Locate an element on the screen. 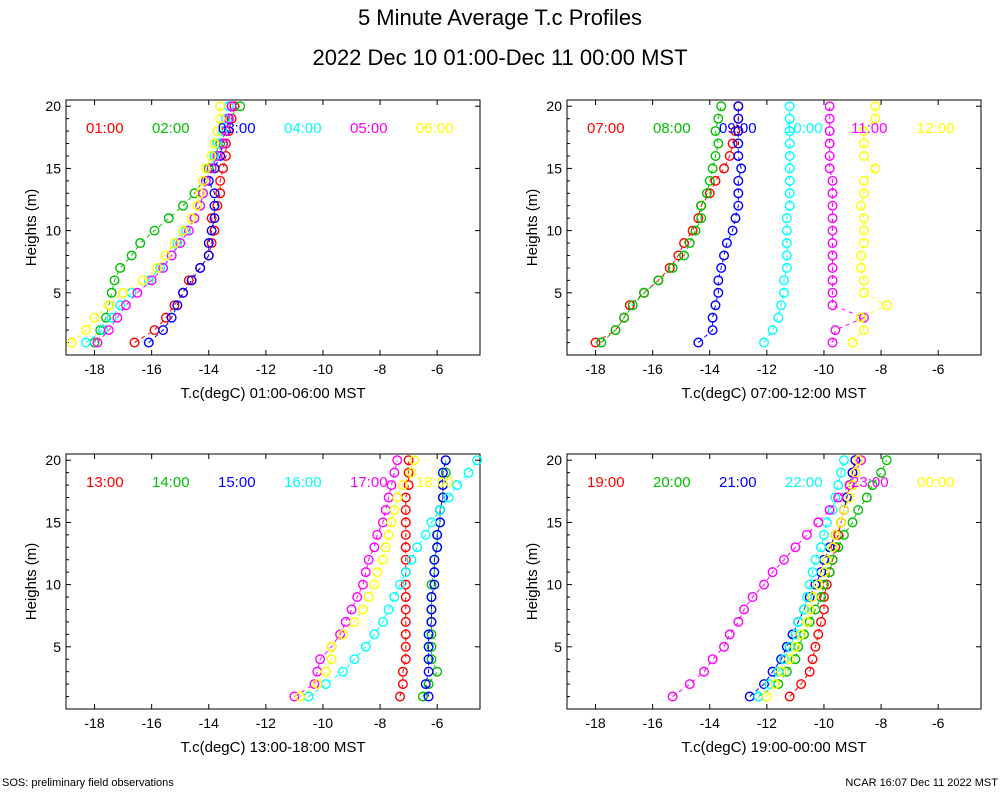 Image resolution: width=1000 pixels, height=800 pixels. panel-4-y-tick-label: 15 is located at coordinates (554, 522).